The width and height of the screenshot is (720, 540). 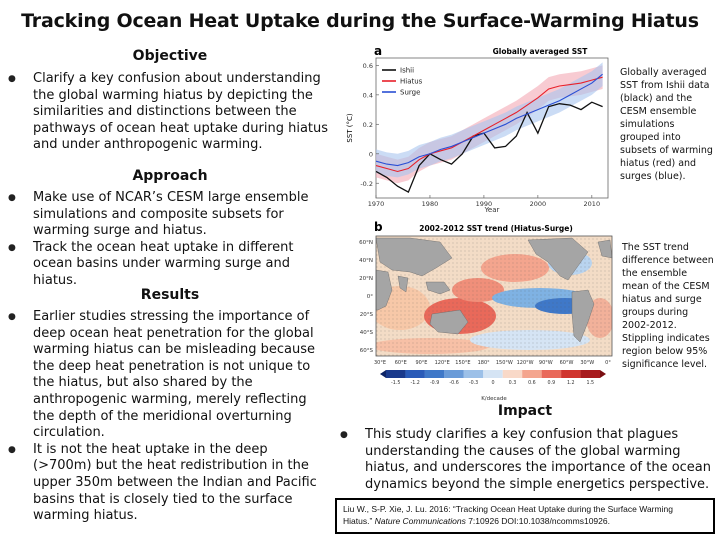 I want to click on longitude-label: 120°E, so click(x=442, y=363).